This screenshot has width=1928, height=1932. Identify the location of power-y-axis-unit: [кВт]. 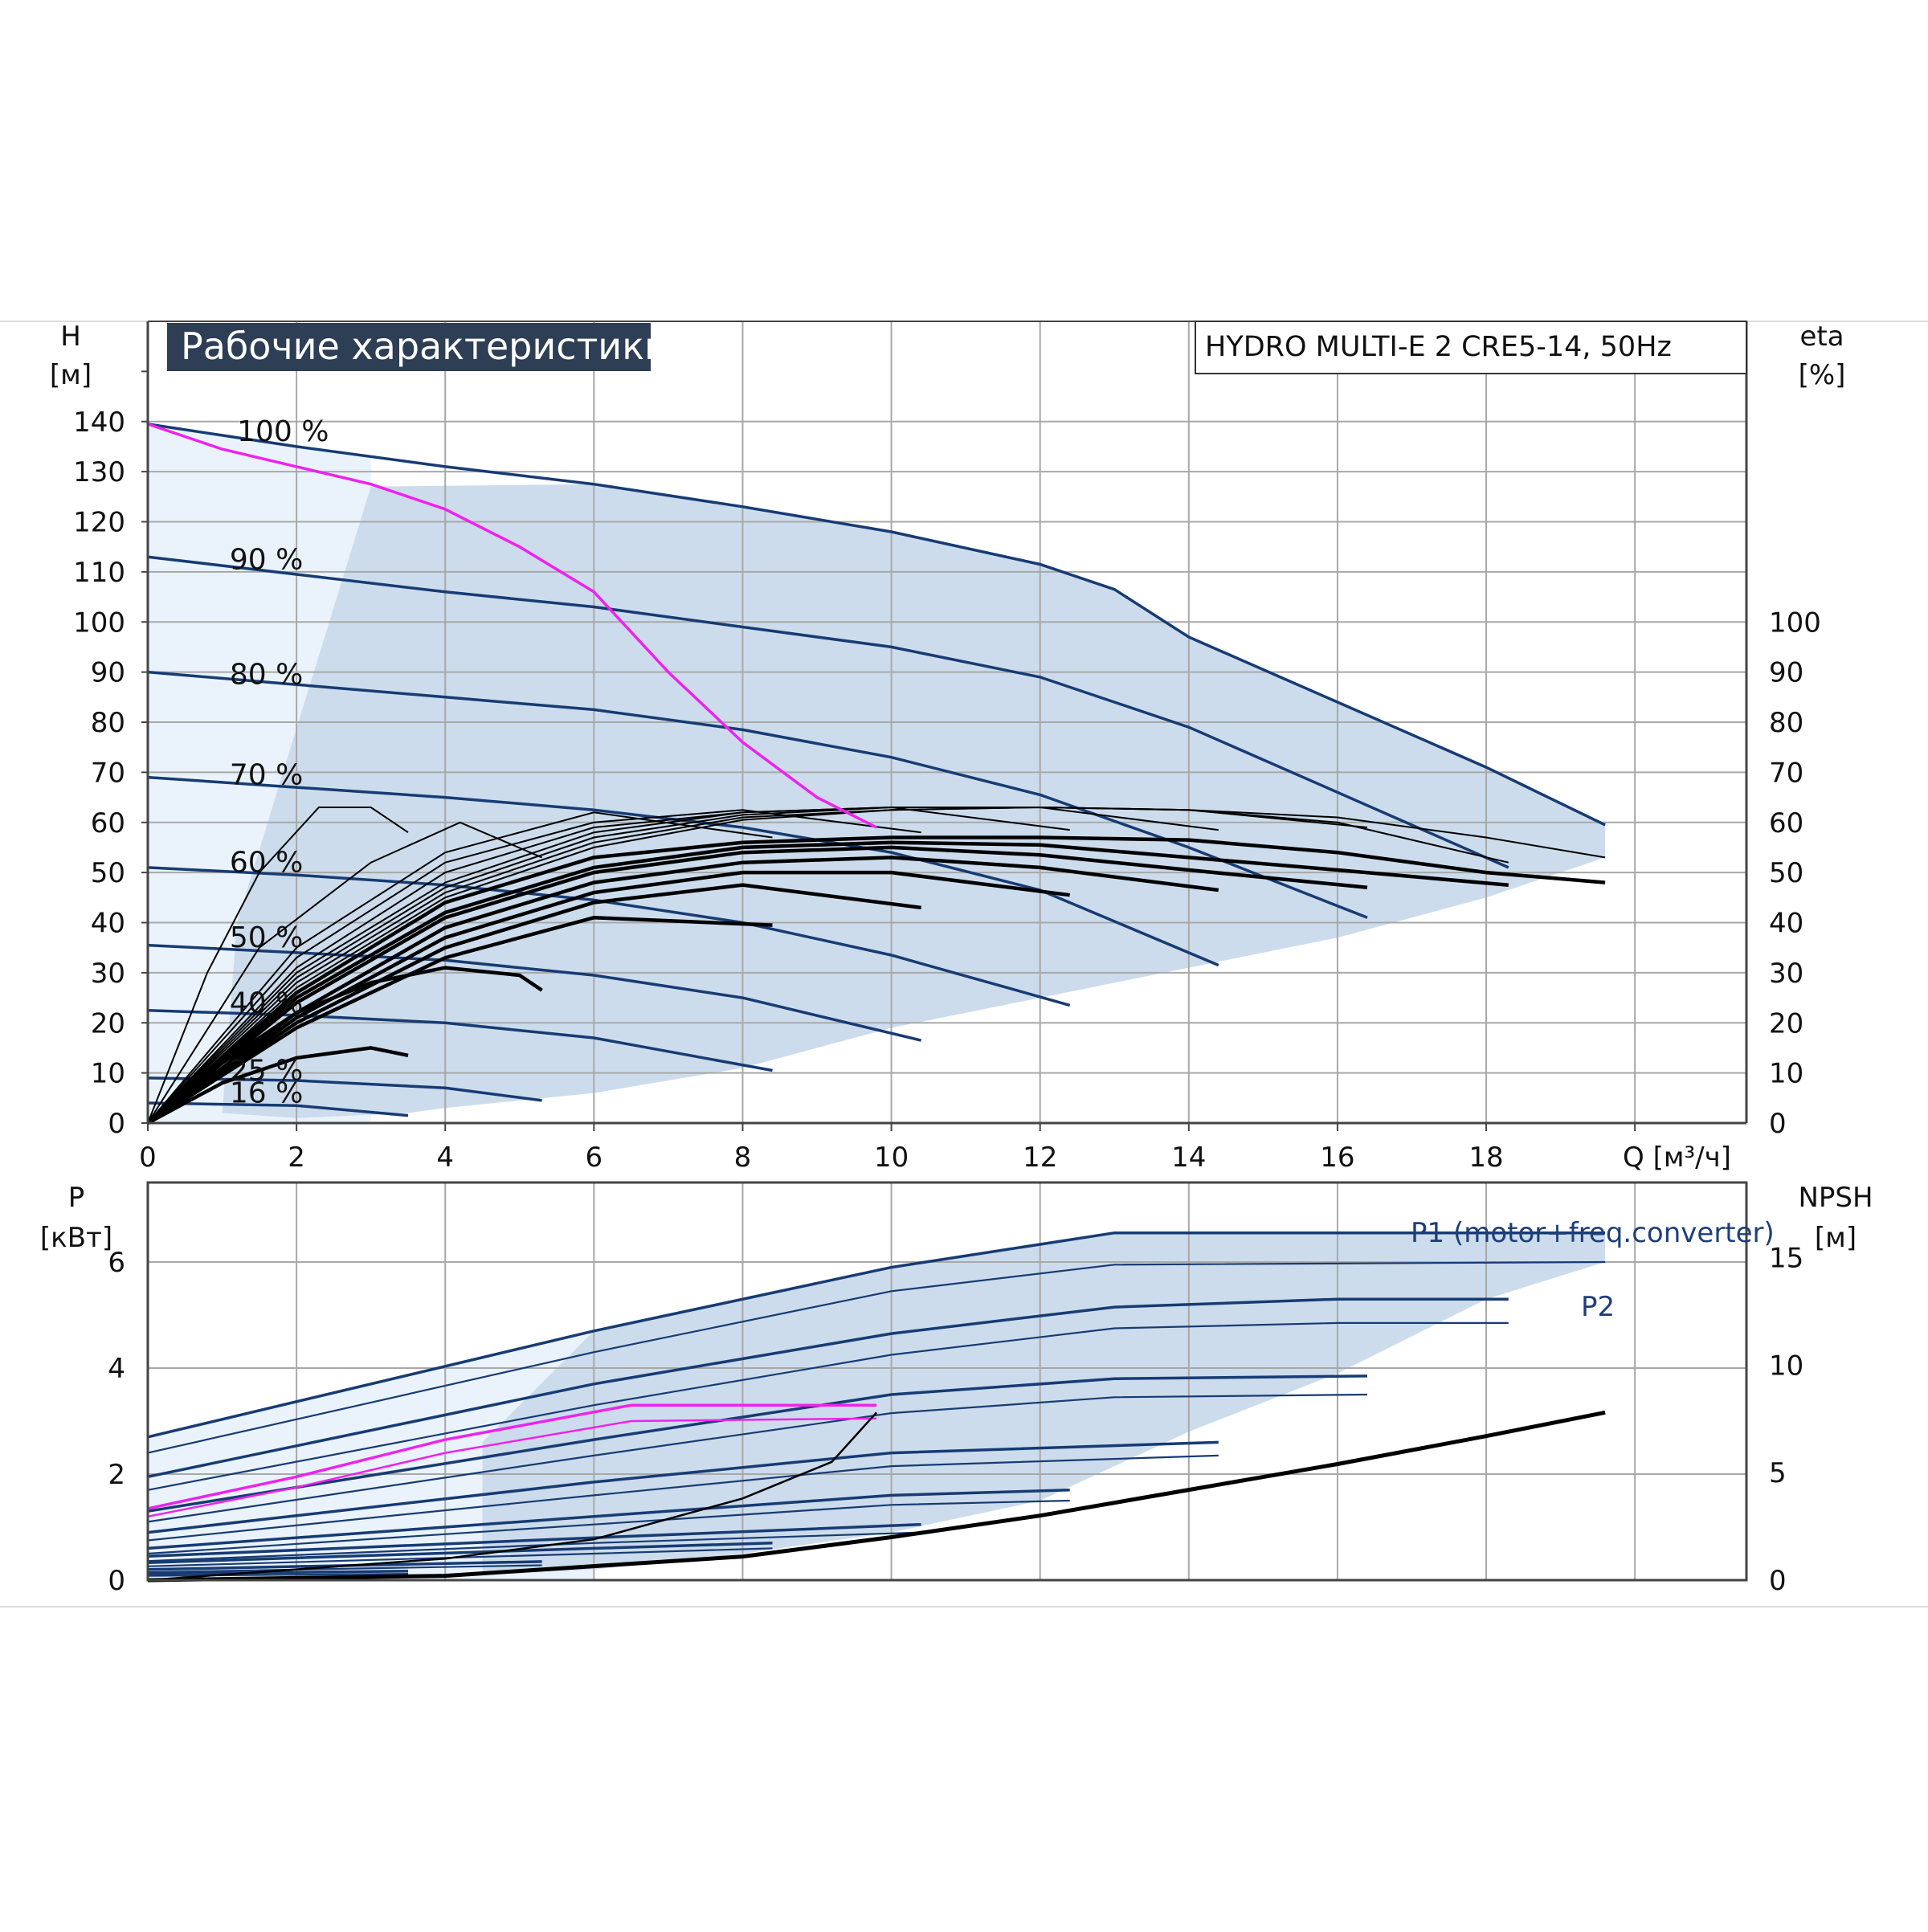
(76, 1238).